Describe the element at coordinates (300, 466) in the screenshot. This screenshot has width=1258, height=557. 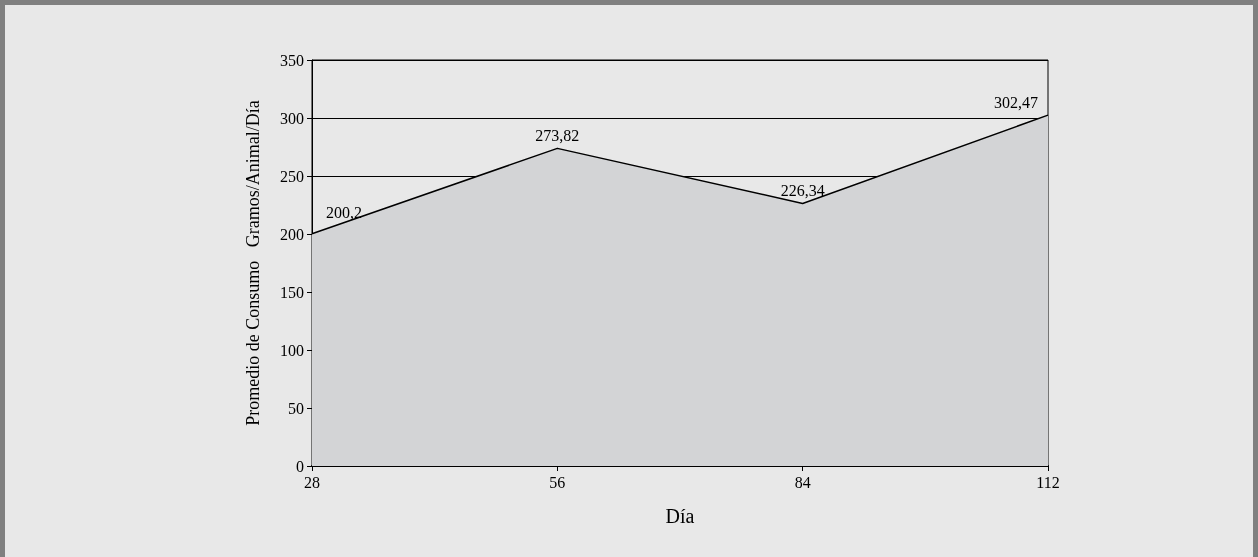
I see `y-tick-label: 0` at that location.